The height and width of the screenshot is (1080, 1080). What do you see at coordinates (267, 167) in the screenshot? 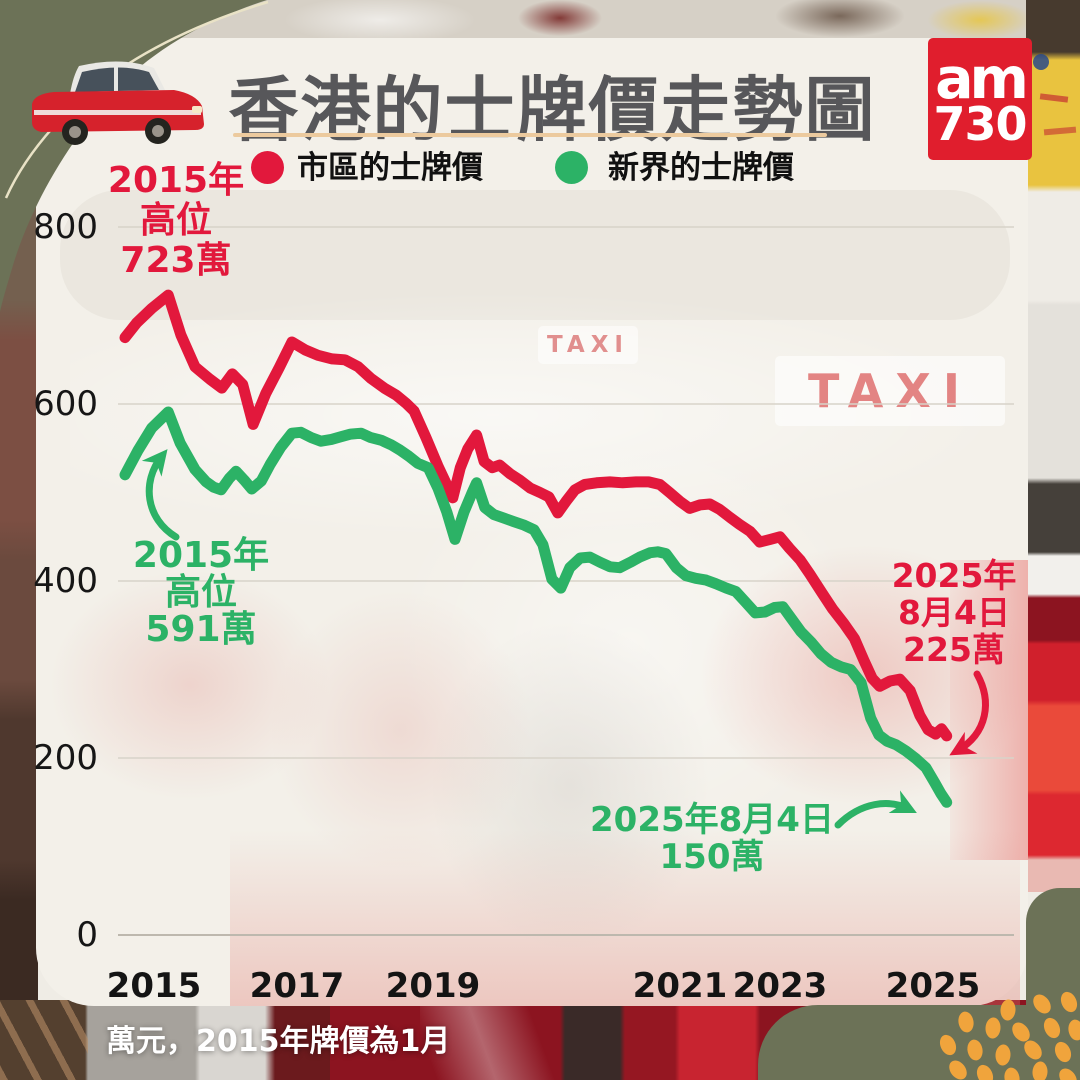
I see `legend-dot-urban` at bounding box center [267, 167].